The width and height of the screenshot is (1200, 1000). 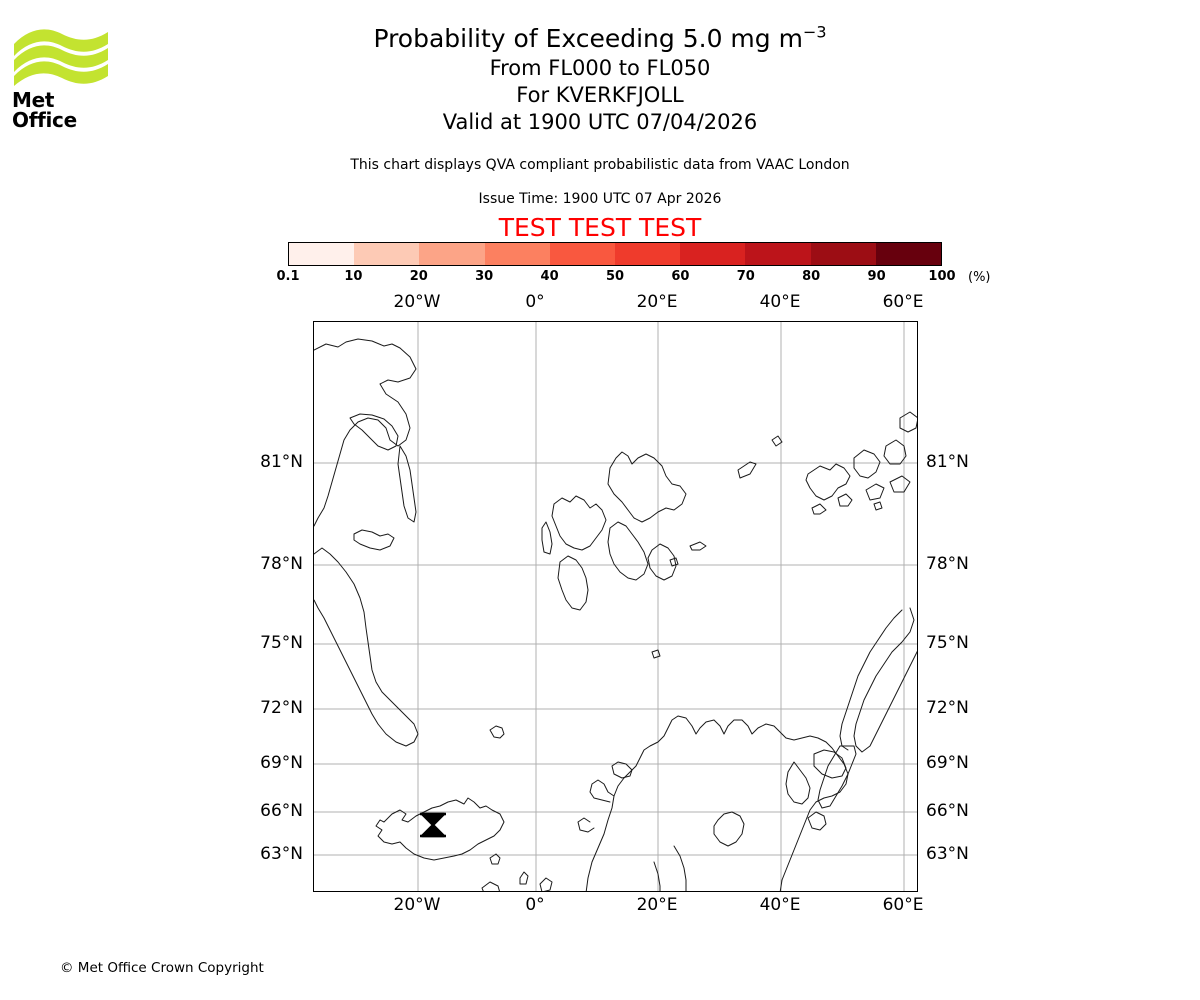 I want to click on coastline-novaya-zemlya-west, so click(x=871, y=680).